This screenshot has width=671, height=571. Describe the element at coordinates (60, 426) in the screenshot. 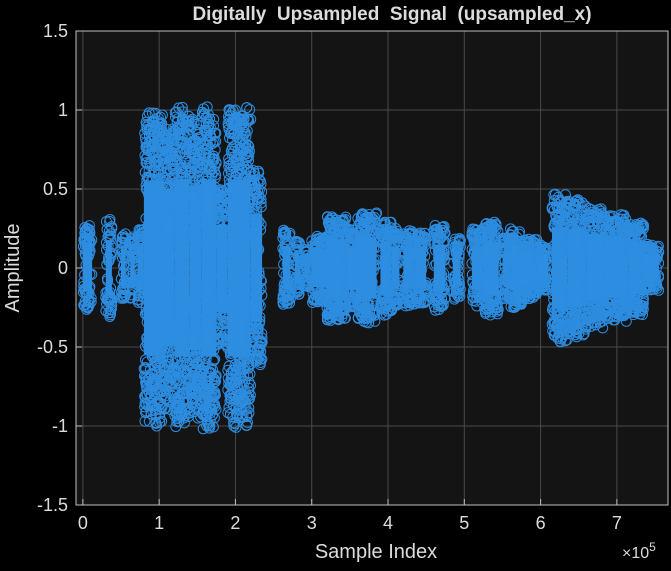

I see `y-tick-label: -1` at that location.